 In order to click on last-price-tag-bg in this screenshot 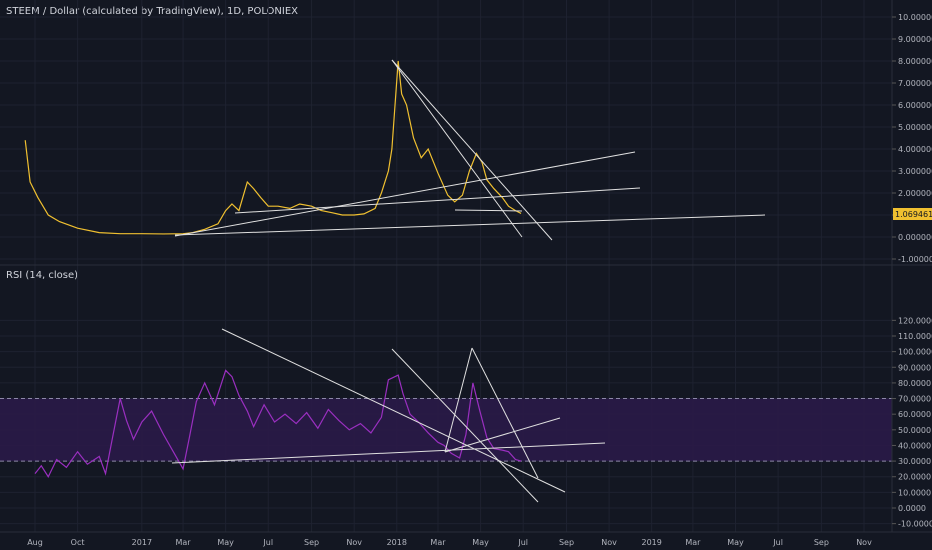, I will do `click(912, 214)`.